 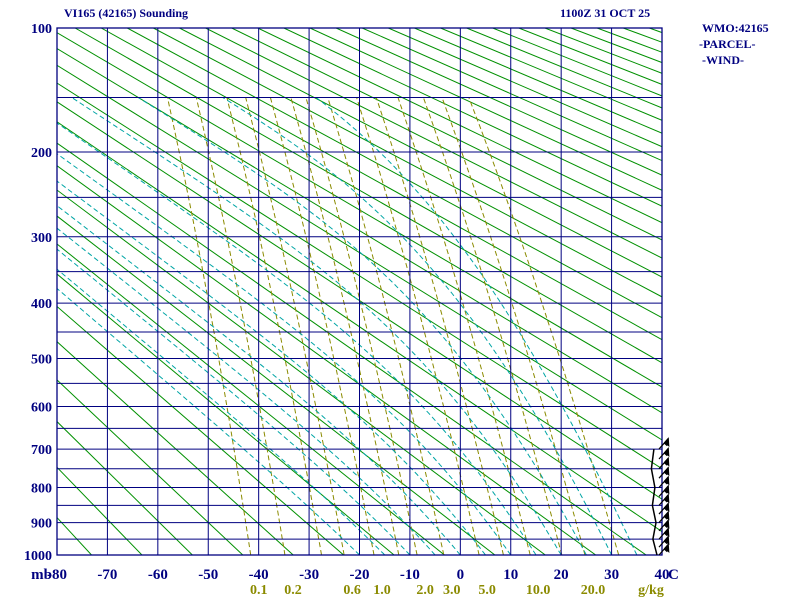 I want to click on pressure-tick-label: 500, so click(x=41, y=360).